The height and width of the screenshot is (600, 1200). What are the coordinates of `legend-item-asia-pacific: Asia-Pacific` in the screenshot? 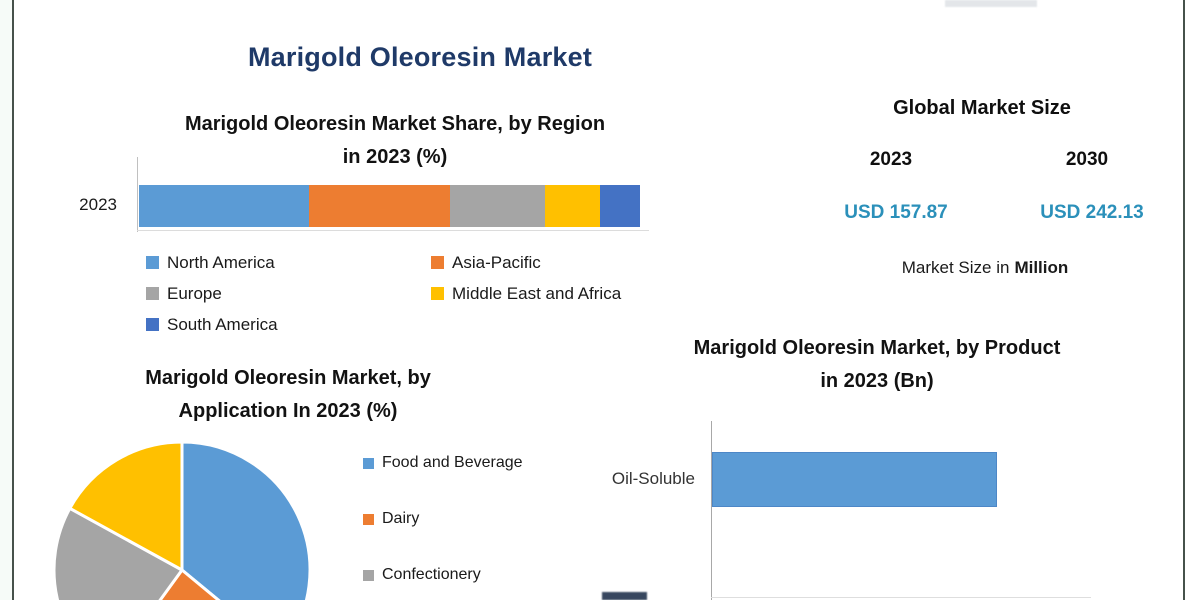 It's located at (526, 262).